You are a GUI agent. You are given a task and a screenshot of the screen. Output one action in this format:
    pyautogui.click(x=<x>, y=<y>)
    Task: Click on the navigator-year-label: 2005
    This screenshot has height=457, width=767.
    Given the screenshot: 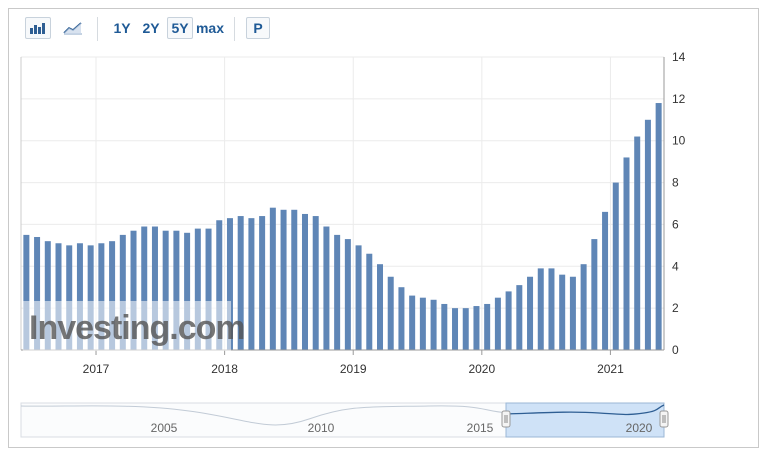 What is the action you would take?
    pyautogui.click(x=164, y=428)
    